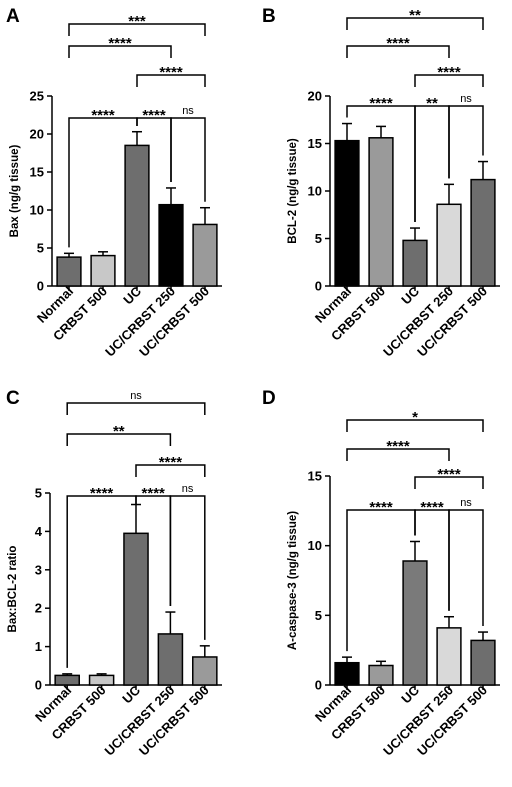 This screenshot has height=787, width=512. Describe the element at coordinates (13, 398) in the screenshot. I see `panel-label: C` at that location.